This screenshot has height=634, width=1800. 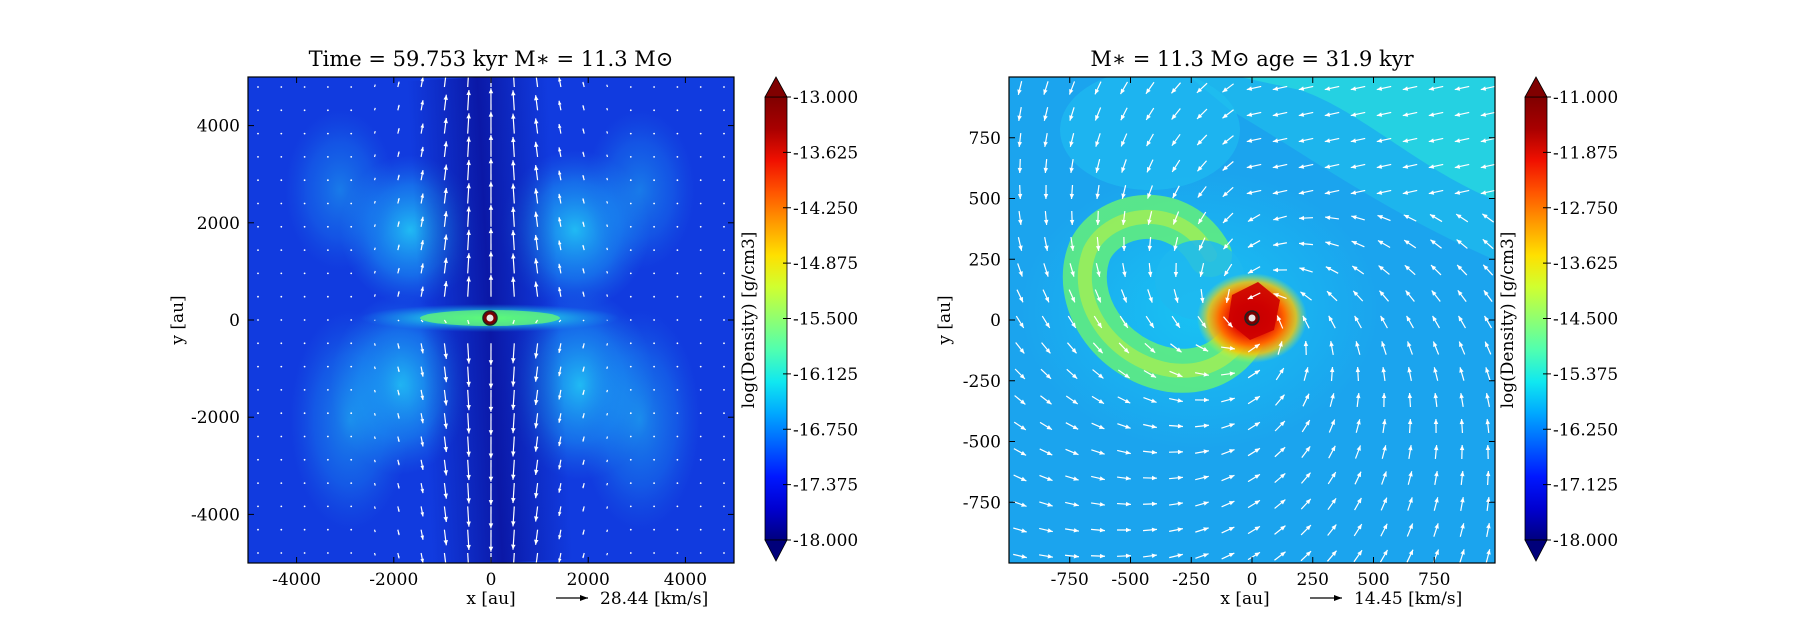 What do you see at coordinates (1585, 98) in the screenshot?
I see `colorbar-tick-label: -11.000` at bounding box center [1585, 98].